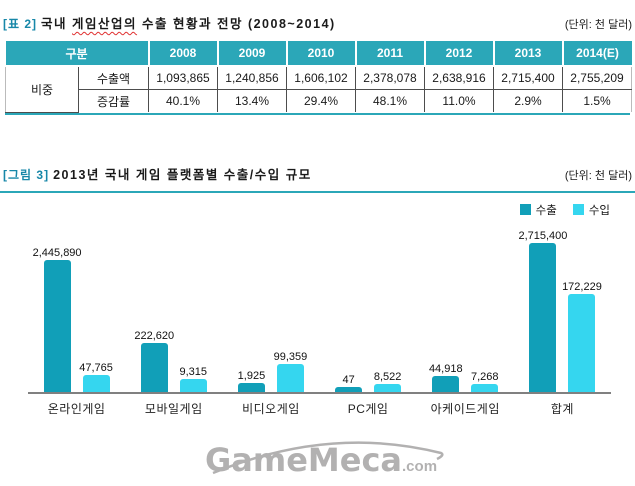  What do you see at coordinates (20, 24) in the screenshot?
I see `table-caption-label: [표 2]` at bounding box center [20, 24].